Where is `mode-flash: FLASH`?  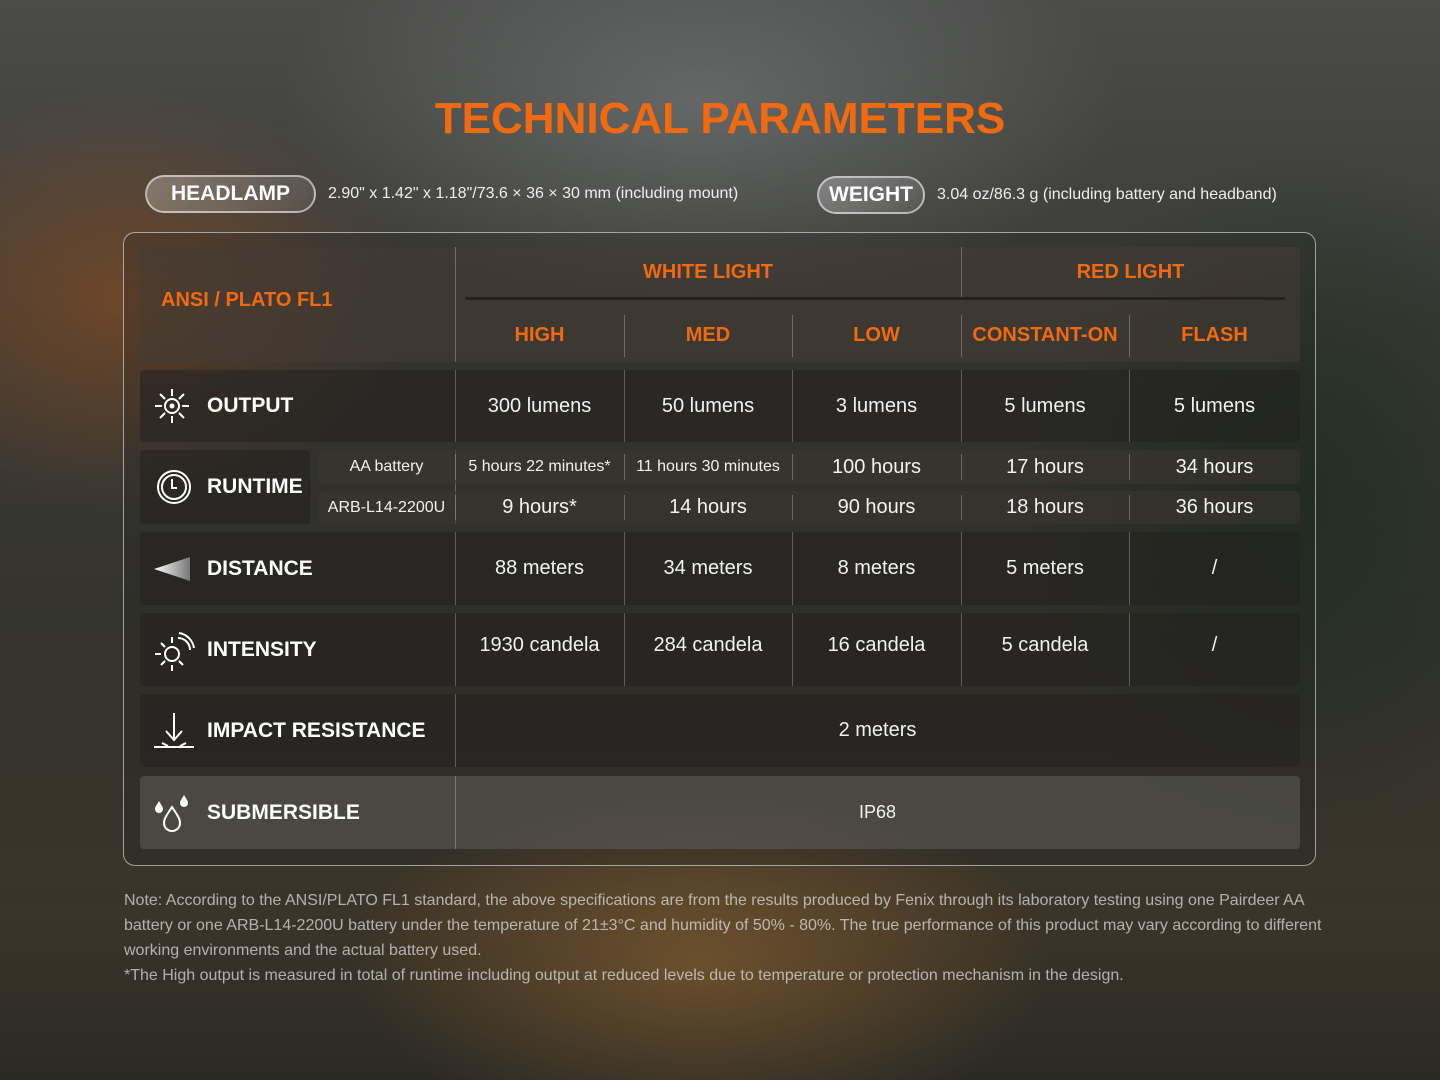
mode-flash: FLASH is located at coordinates (1214, 335).